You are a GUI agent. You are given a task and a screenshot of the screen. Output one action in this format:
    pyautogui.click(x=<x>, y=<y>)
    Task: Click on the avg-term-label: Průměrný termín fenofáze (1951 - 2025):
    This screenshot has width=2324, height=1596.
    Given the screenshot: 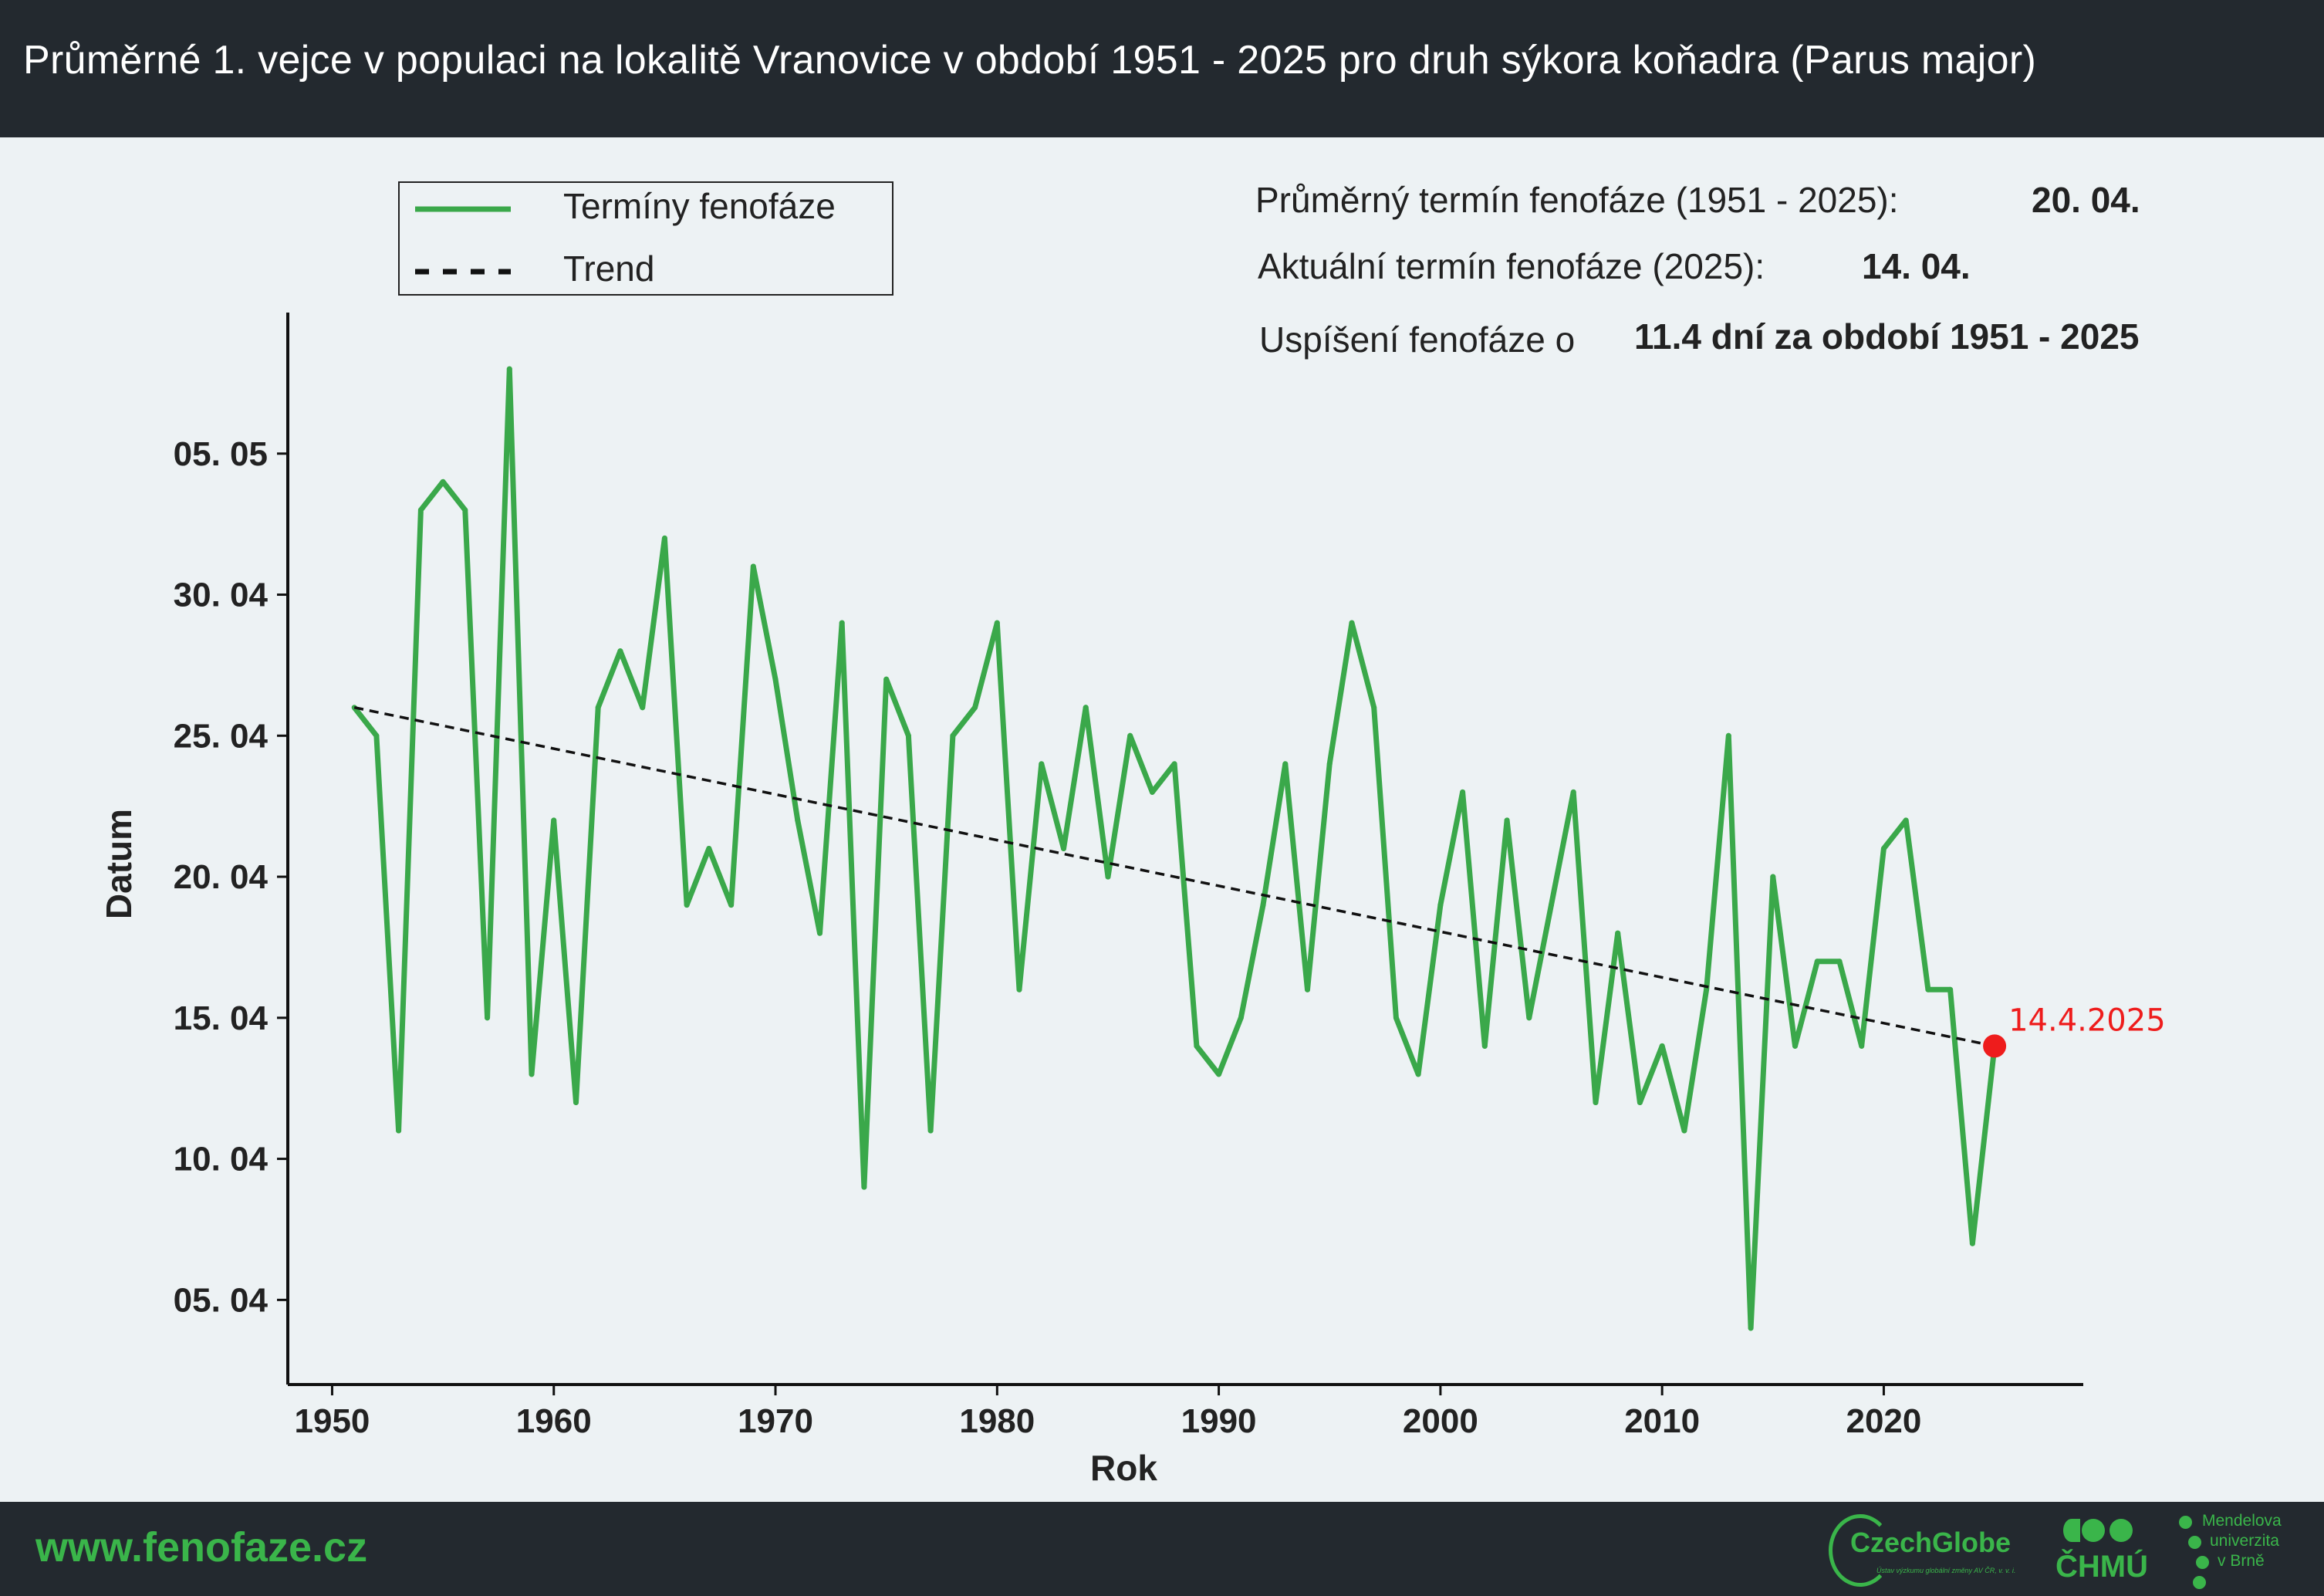 What is the action you would take?
    pyautogui.click(x=1577, y=200)
    